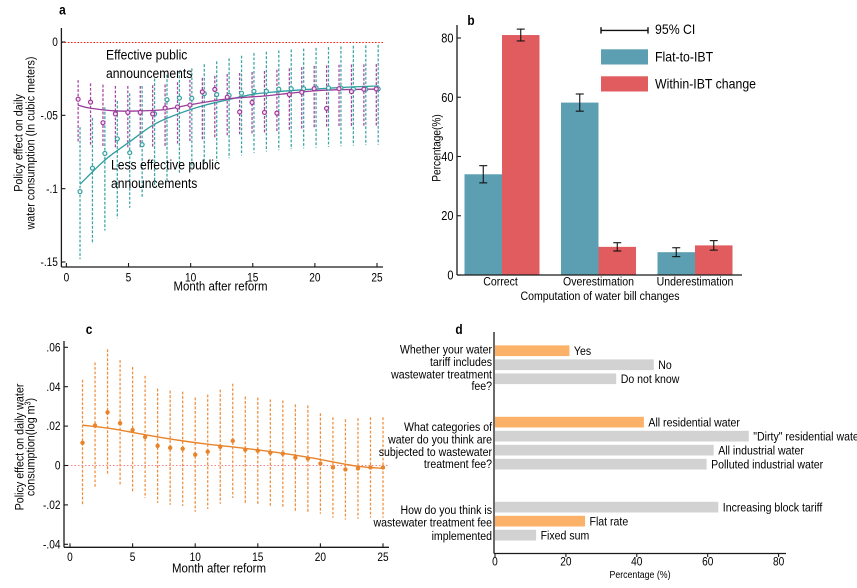 The height and width of the screenshot is (588, 857). I want to click on svg-text: fee?, so click(481, 386).